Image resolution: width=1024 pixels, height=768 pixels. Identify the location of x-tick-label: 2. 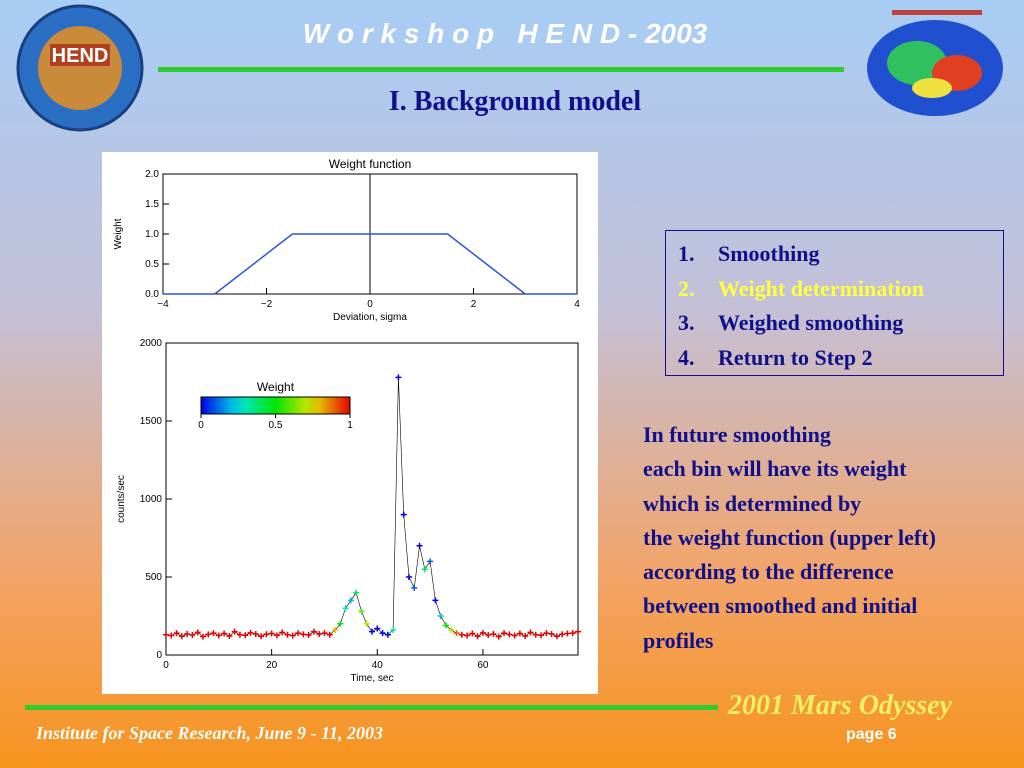
(474, 304).